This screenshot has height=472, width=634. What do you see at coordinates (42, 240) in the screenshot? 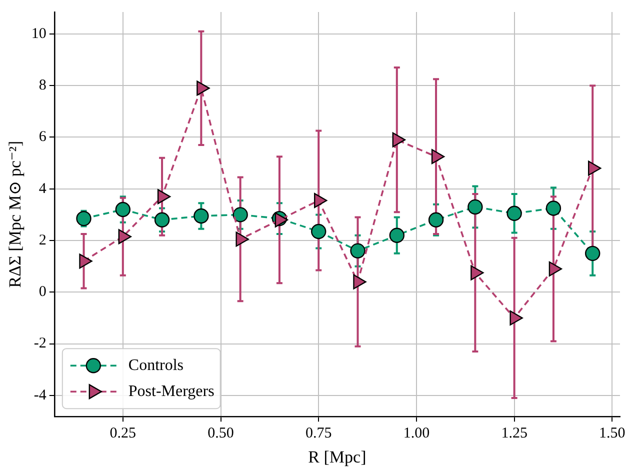
I see `y-tick-label: 2` at bounding box center [42, 240].